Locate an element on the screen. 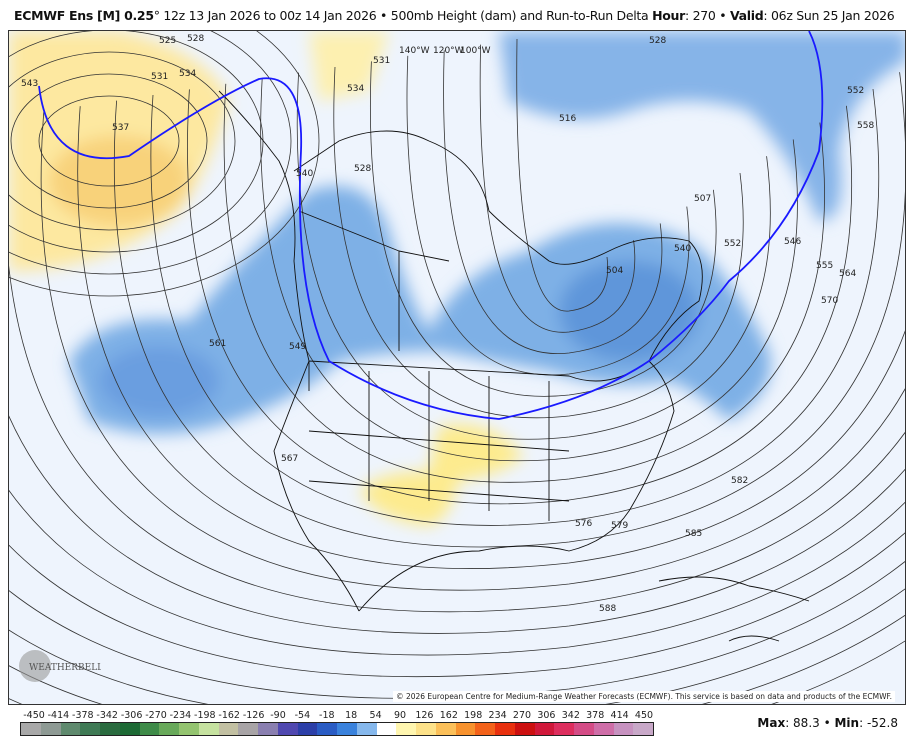  colorbar-tick-label: -342 is located at coordinates (107, 715).